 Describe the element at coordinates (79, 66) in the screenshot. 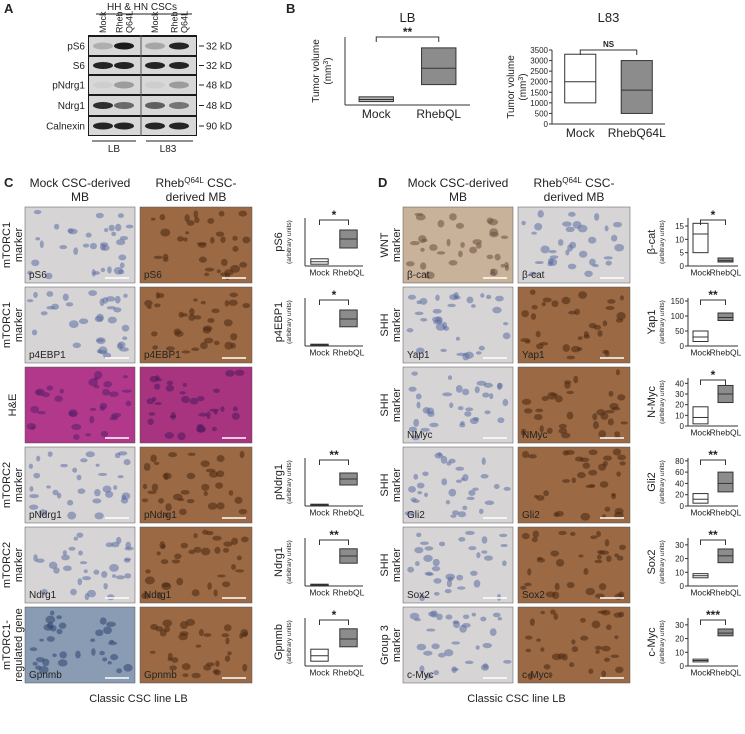

I see `protein-label: S6` at that location.